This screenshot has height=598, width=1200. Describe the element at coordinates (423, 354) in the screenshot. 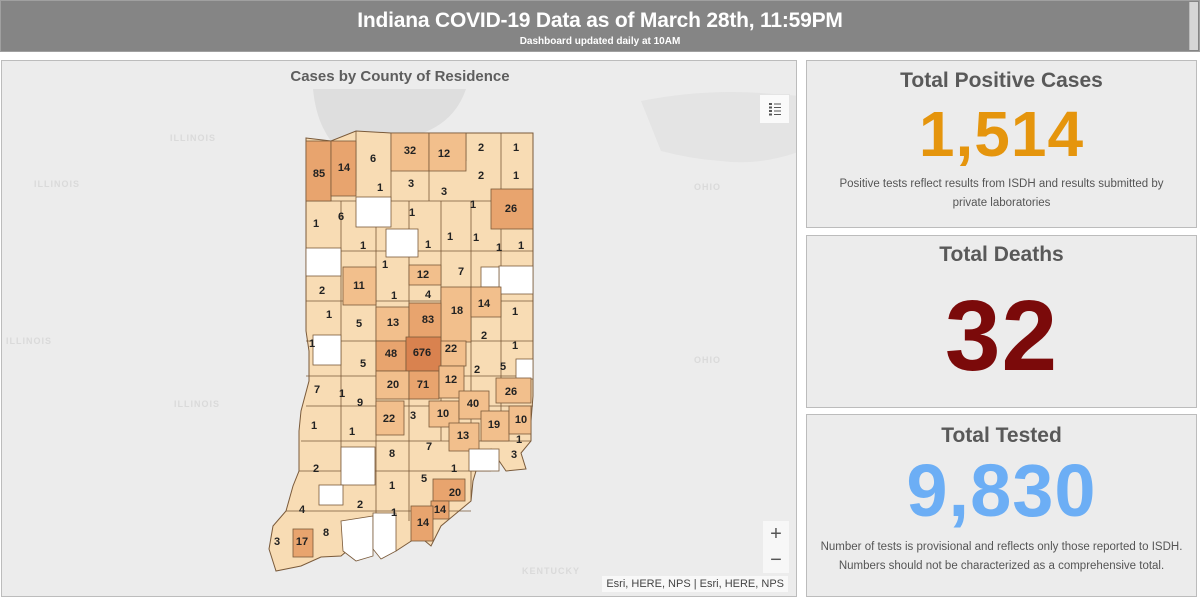

I see `county-marion` at that location.